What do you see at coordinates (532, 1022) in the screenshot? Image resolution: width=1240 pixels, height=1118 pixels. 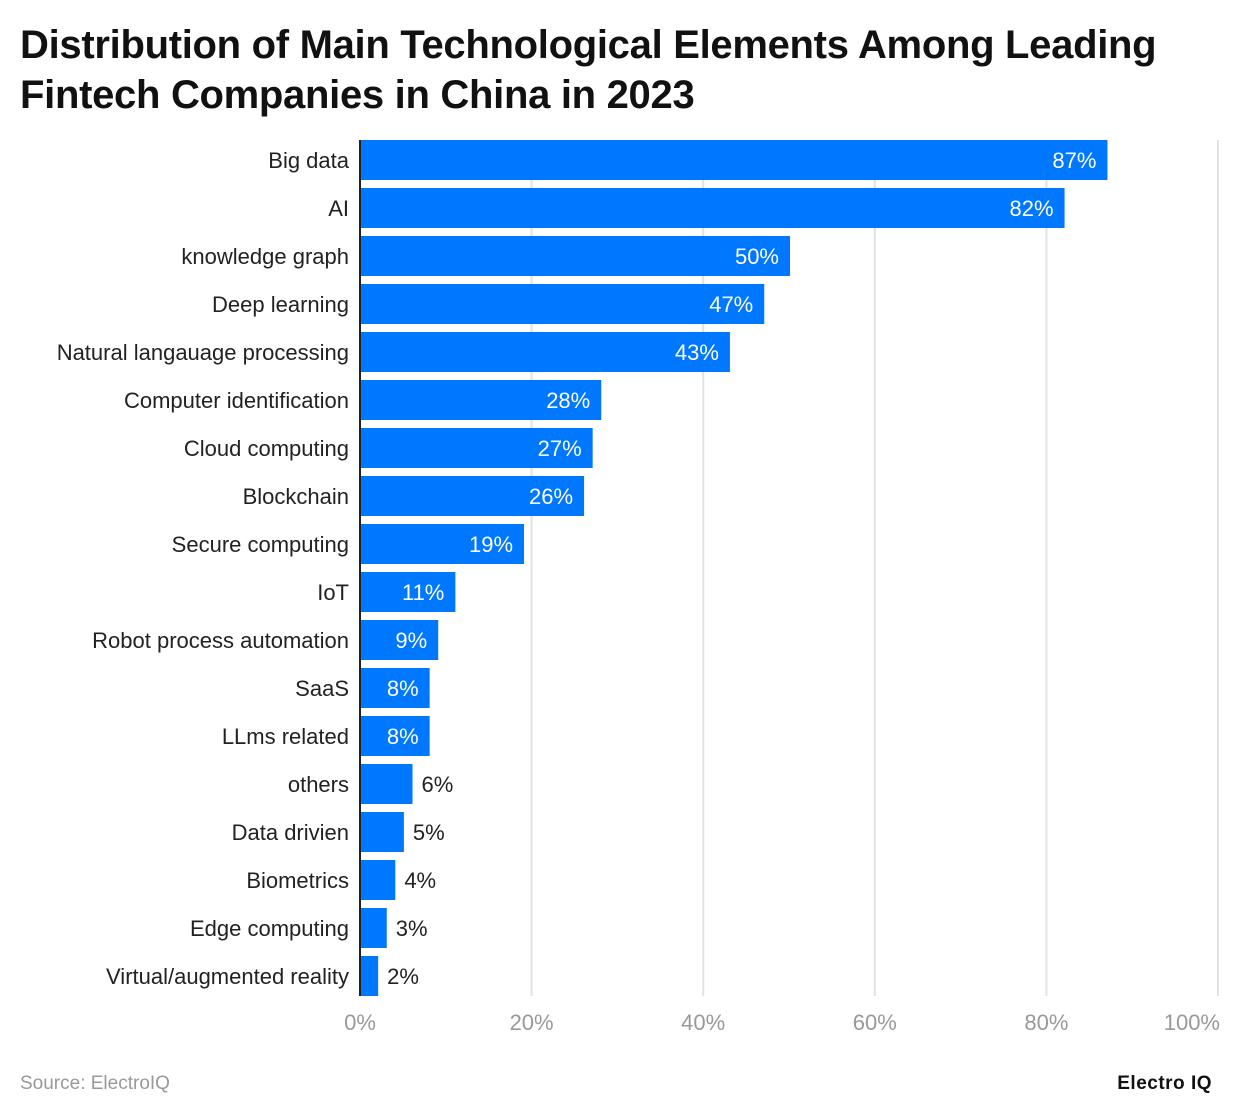 I see `x-tick-label: 20%` at bounding box center [532, 1022].